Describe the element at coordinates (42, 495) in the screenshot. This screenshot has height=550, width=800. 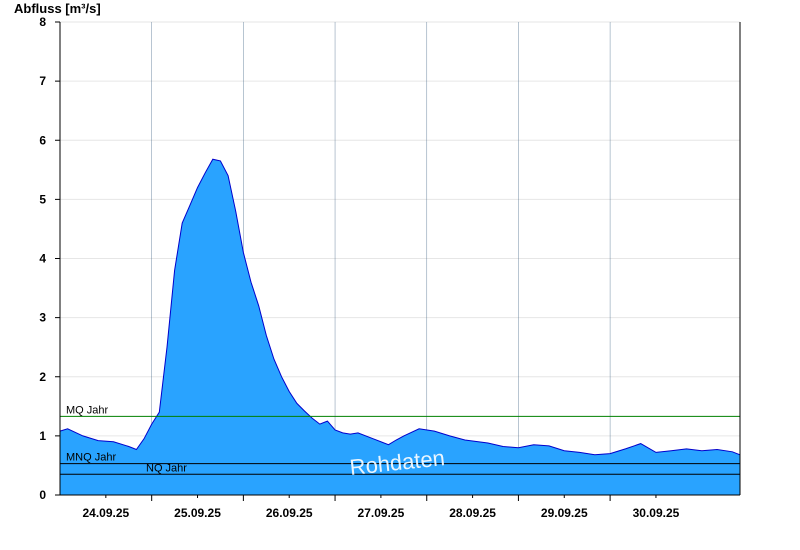
I see `y-tick-label: 0` at that location.